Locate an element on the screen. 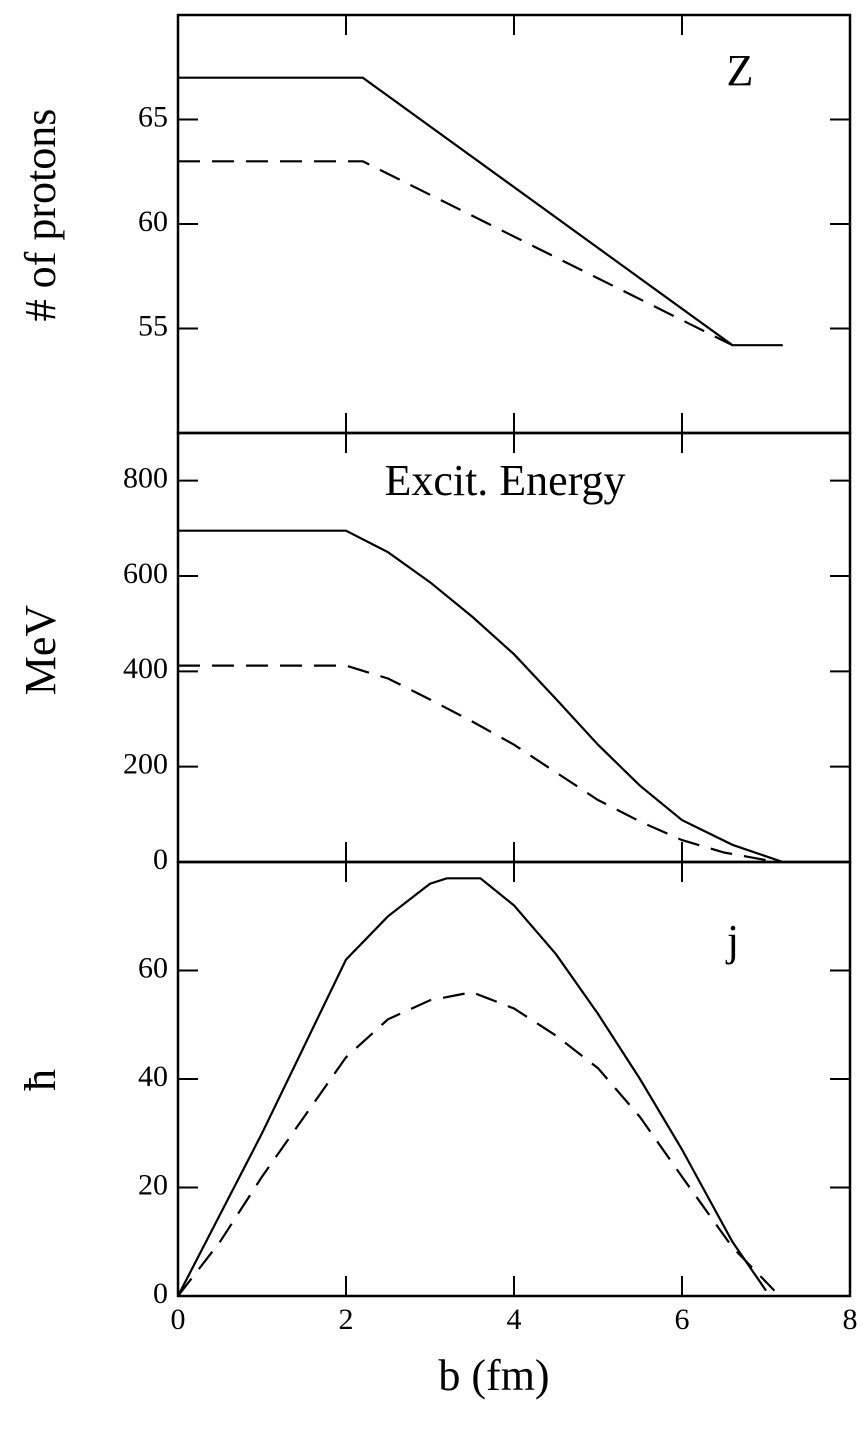  y-tick-label: 40 is located at coordinates (153, 1076).